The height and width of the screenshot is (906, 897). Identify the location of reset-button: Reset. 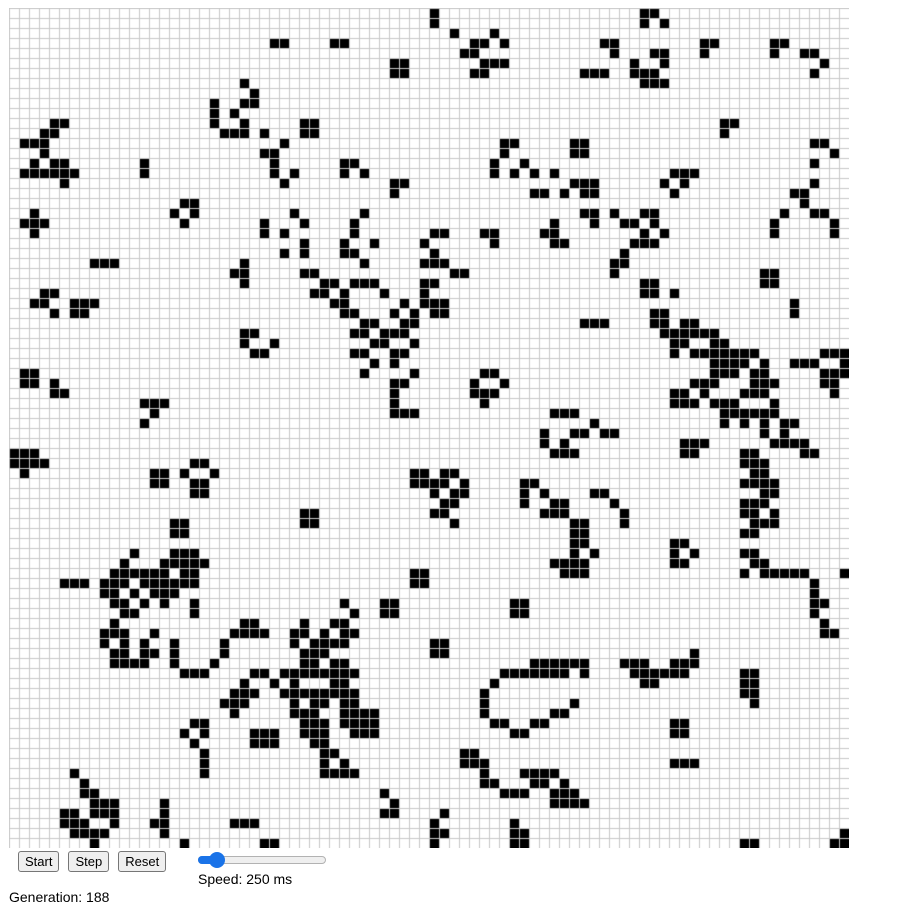
(142, 861).